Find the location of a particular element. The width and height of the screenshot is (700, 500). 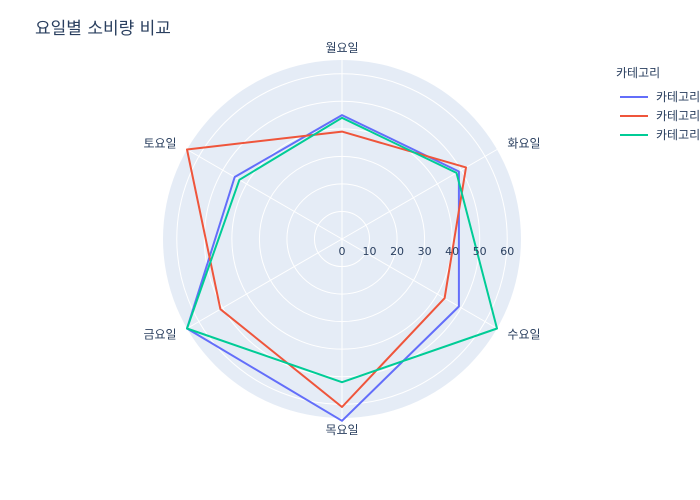

angular-axis-label: 금요일 is located at coordinates (159, 335).